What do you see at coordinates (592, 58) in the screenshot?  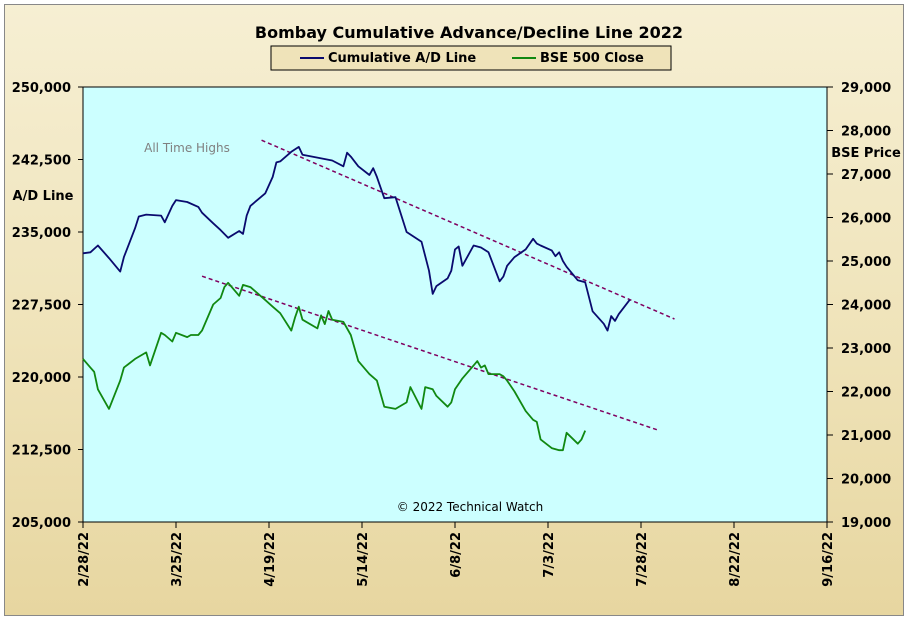 I see `legend-label-bse-close: BSE 500 Close` at bounding box center [592, 58].